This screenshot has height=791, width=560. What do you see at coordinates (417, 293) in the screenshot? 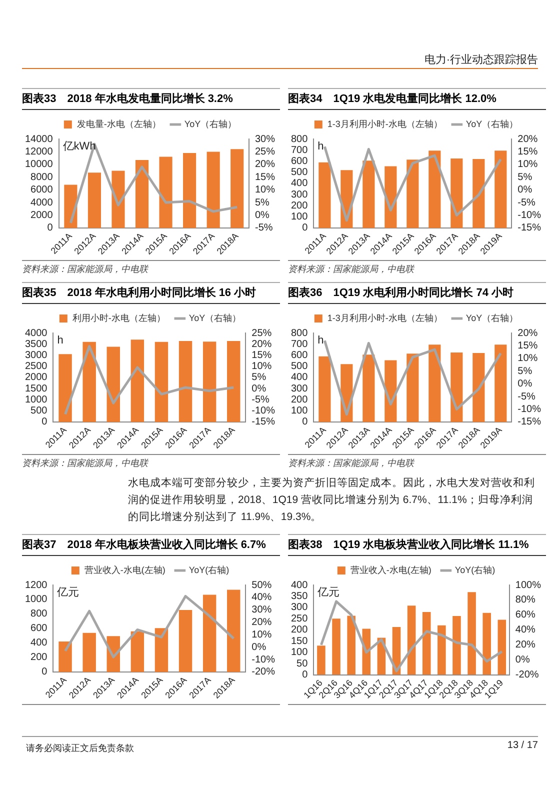
I see `chart-title: 图表36 1Q19 水电利用小时同比增长 74 小时` at bounding box center [417, 293].